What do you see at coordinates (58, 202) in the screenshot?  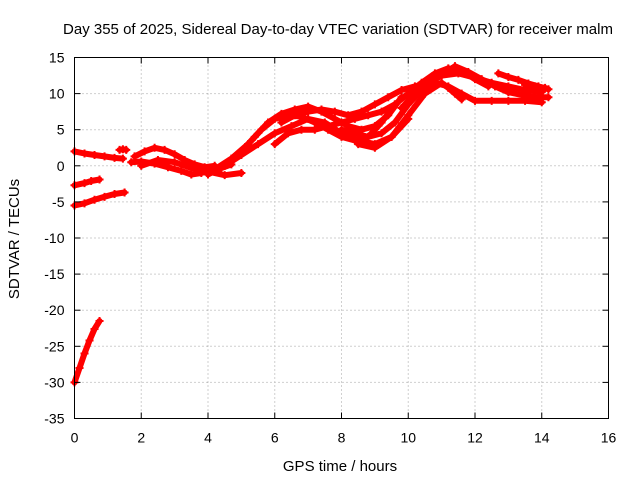 I see `y-tick-label: -5` at bounding box center [58, 202].